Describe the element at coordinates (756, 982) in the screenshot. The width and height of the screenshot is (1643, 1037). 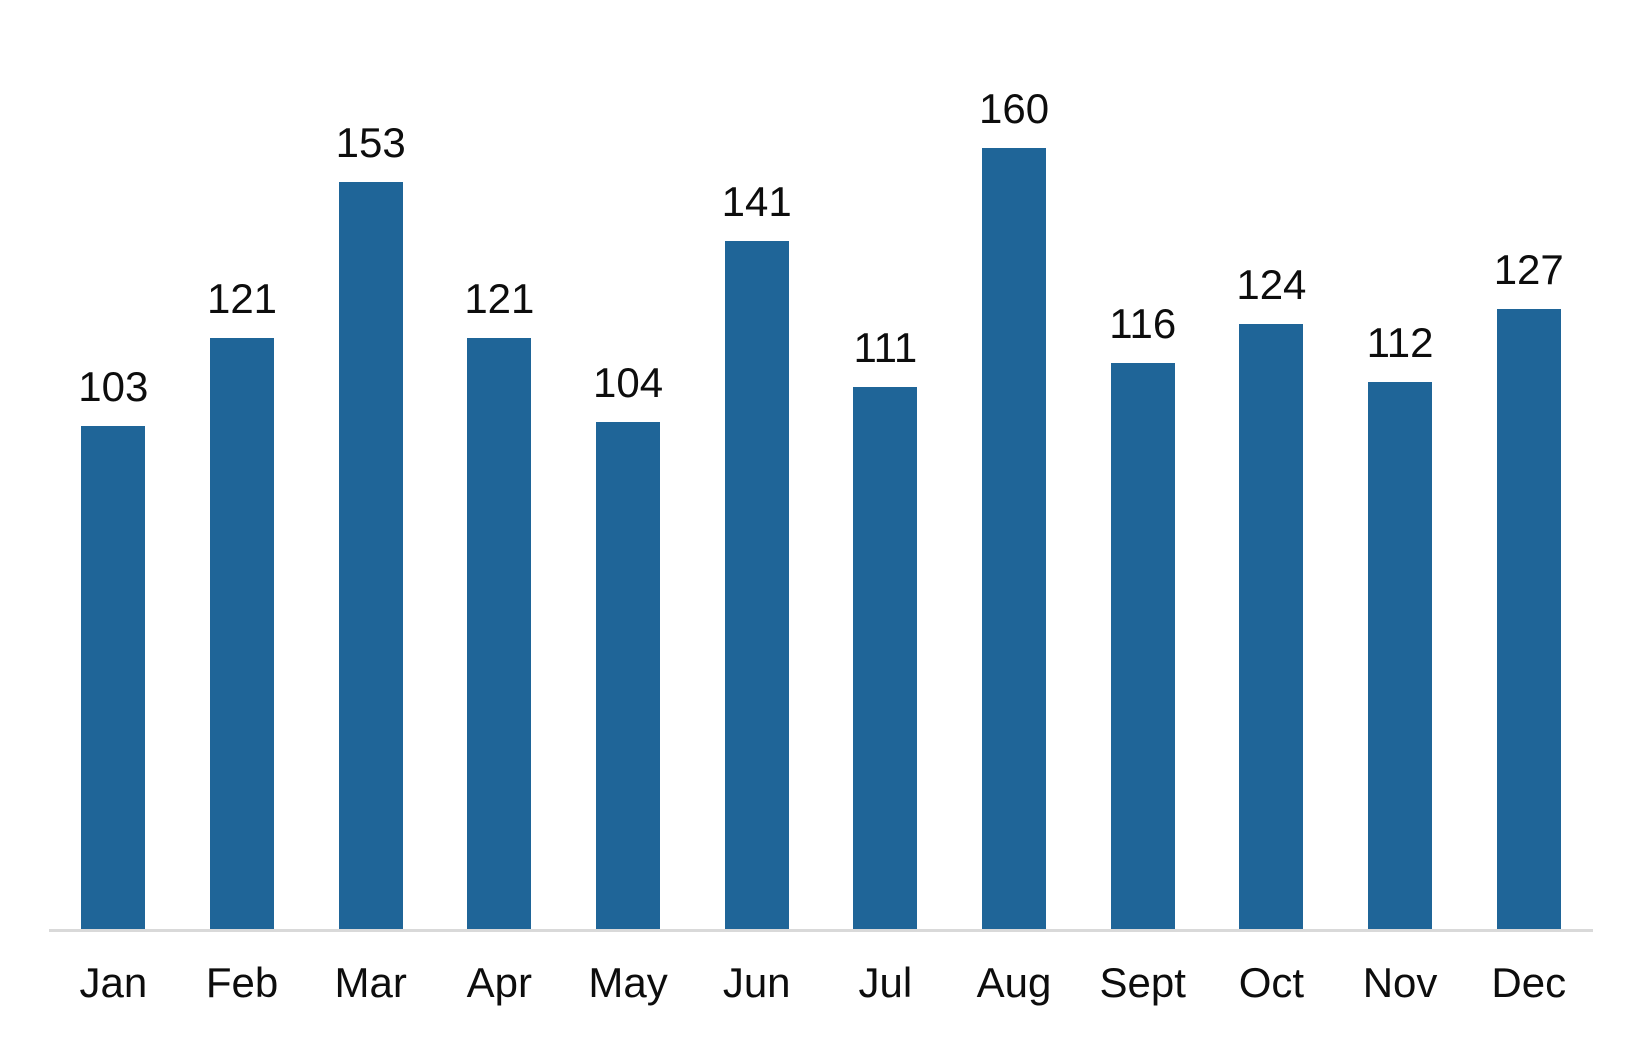
I see `x-tick-label: Jun` at that location.